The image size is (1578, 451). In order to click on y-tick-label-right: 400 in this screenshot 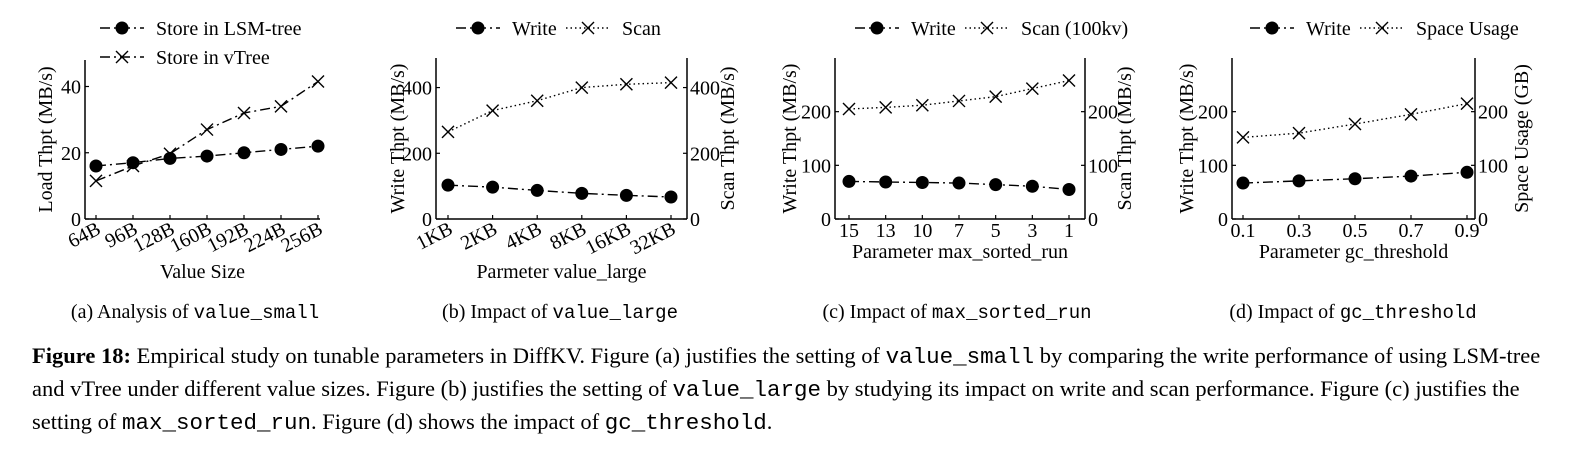, I will do `click(705, 89)`.